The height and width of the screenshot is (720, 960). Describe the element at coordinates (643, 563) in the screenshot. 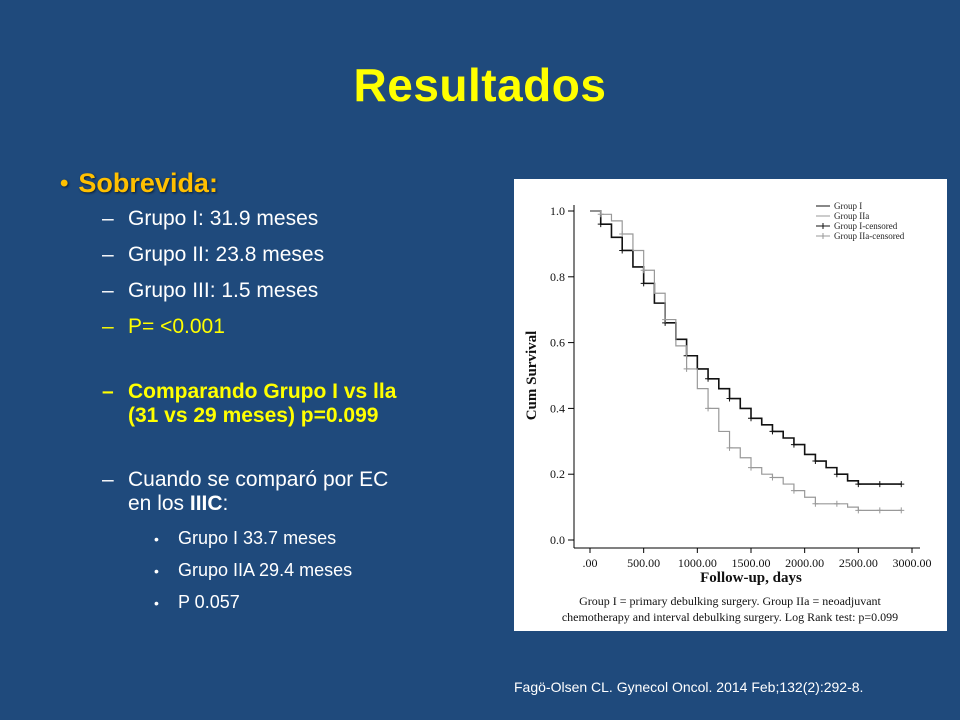

I see `x-tick-label: 500.00` at that location.